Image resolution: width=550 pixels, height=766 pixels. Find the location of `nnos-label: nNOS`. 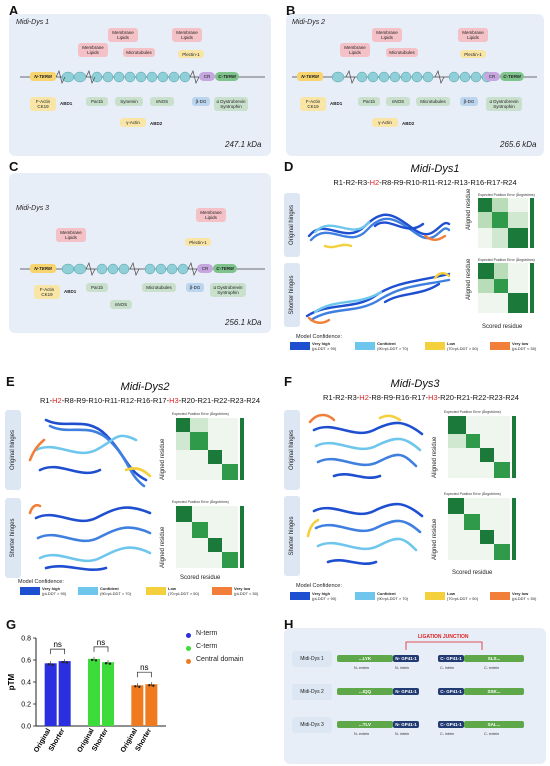

nnos-label: nNOS is located at coordinates (398, 101).